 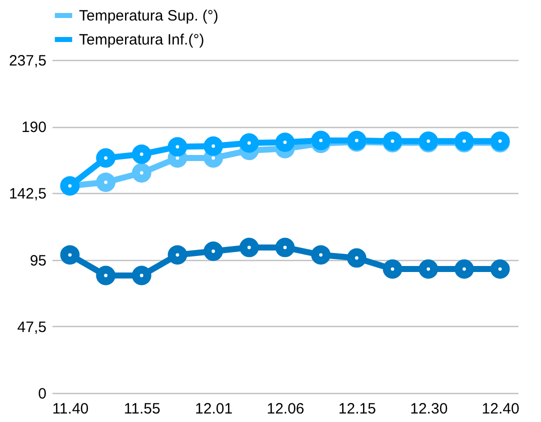 What do you see at coordinates (70, 409) in the screenshot?
I see `x-tick-label: 11.40` at bounding box center [70, 409].